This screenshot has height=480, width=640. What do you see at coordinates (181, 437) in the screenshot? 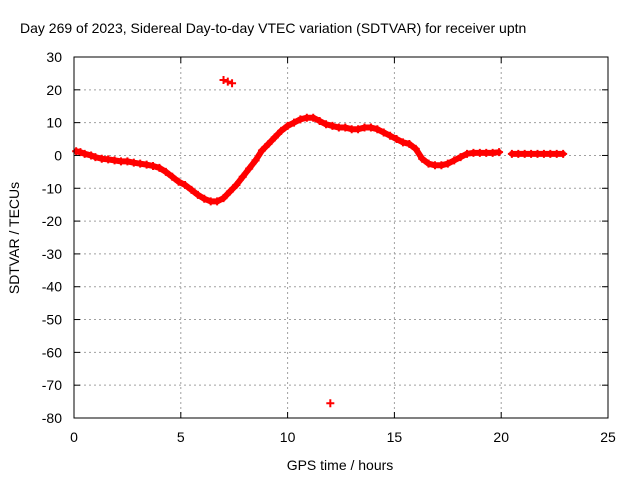
I see `x-tick-label: 5` at bounding box center [181, 437].